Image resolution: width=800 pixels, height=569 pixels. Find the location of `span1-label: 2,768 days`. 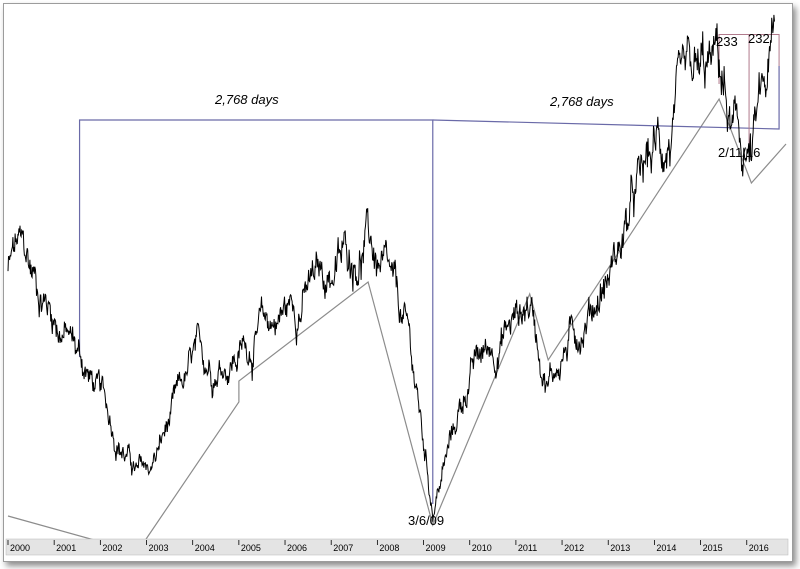

span1-label: 2,768 days is located at coordinates (246, 99).